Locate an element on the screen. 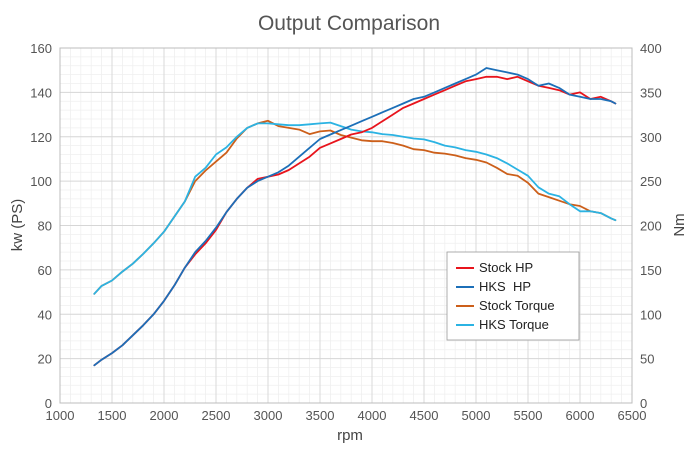  legend-item-stock-hp: Stock HP is located at coordinates (494, 267).